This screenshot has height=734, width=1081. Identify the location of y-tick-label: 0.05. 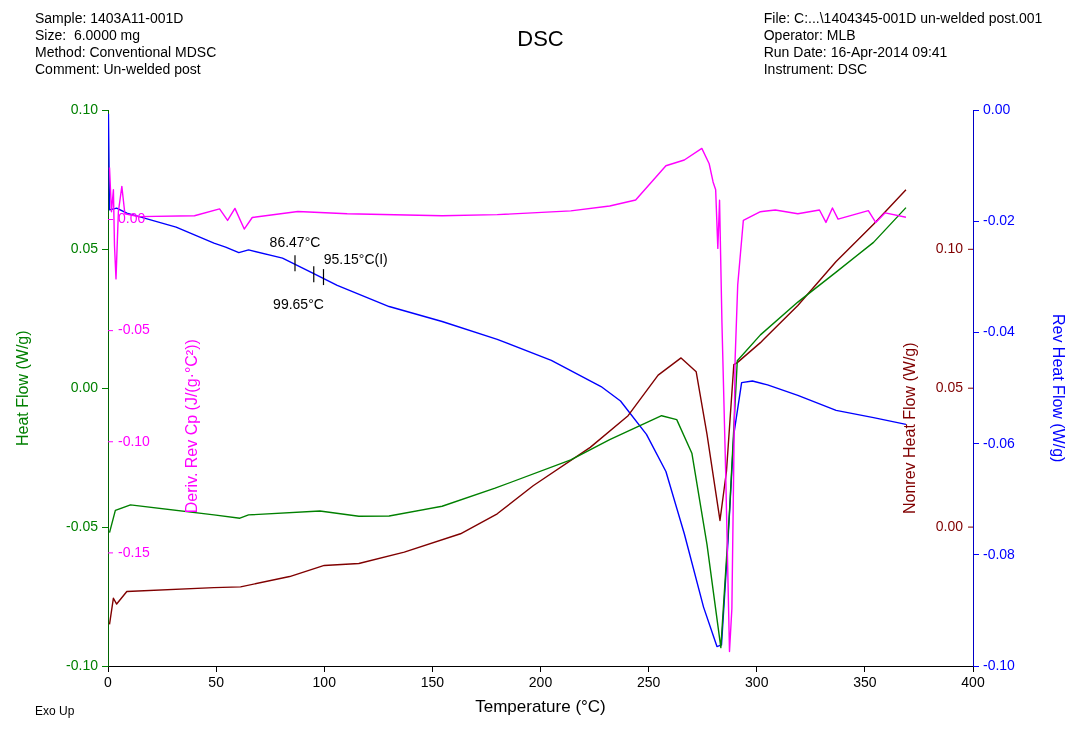
(84, 248).